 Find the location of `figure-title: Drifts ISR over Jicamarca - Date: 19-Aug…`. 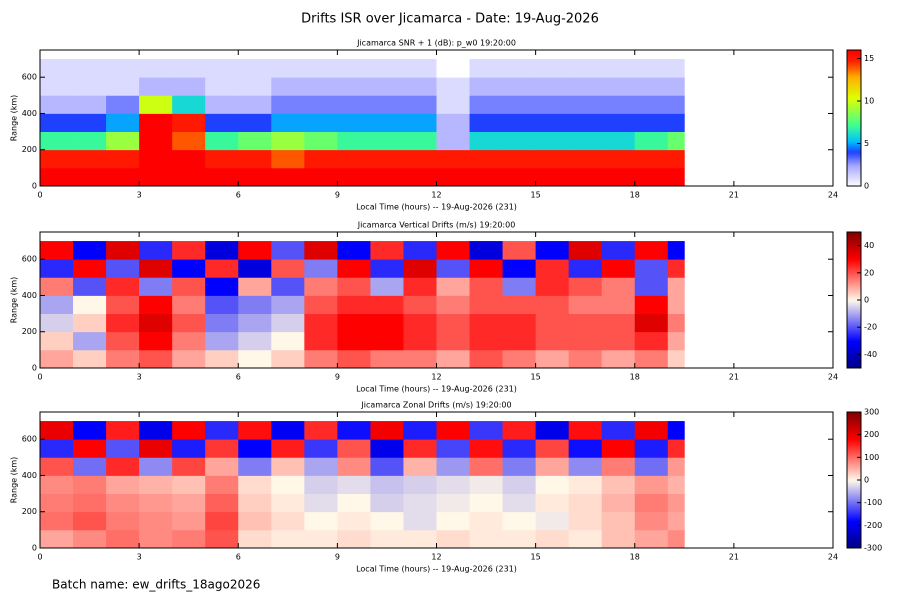

figure-title: Drifts ISR over Jicamarca - Date: 19-Aug… is located at coordinates (450, 19).